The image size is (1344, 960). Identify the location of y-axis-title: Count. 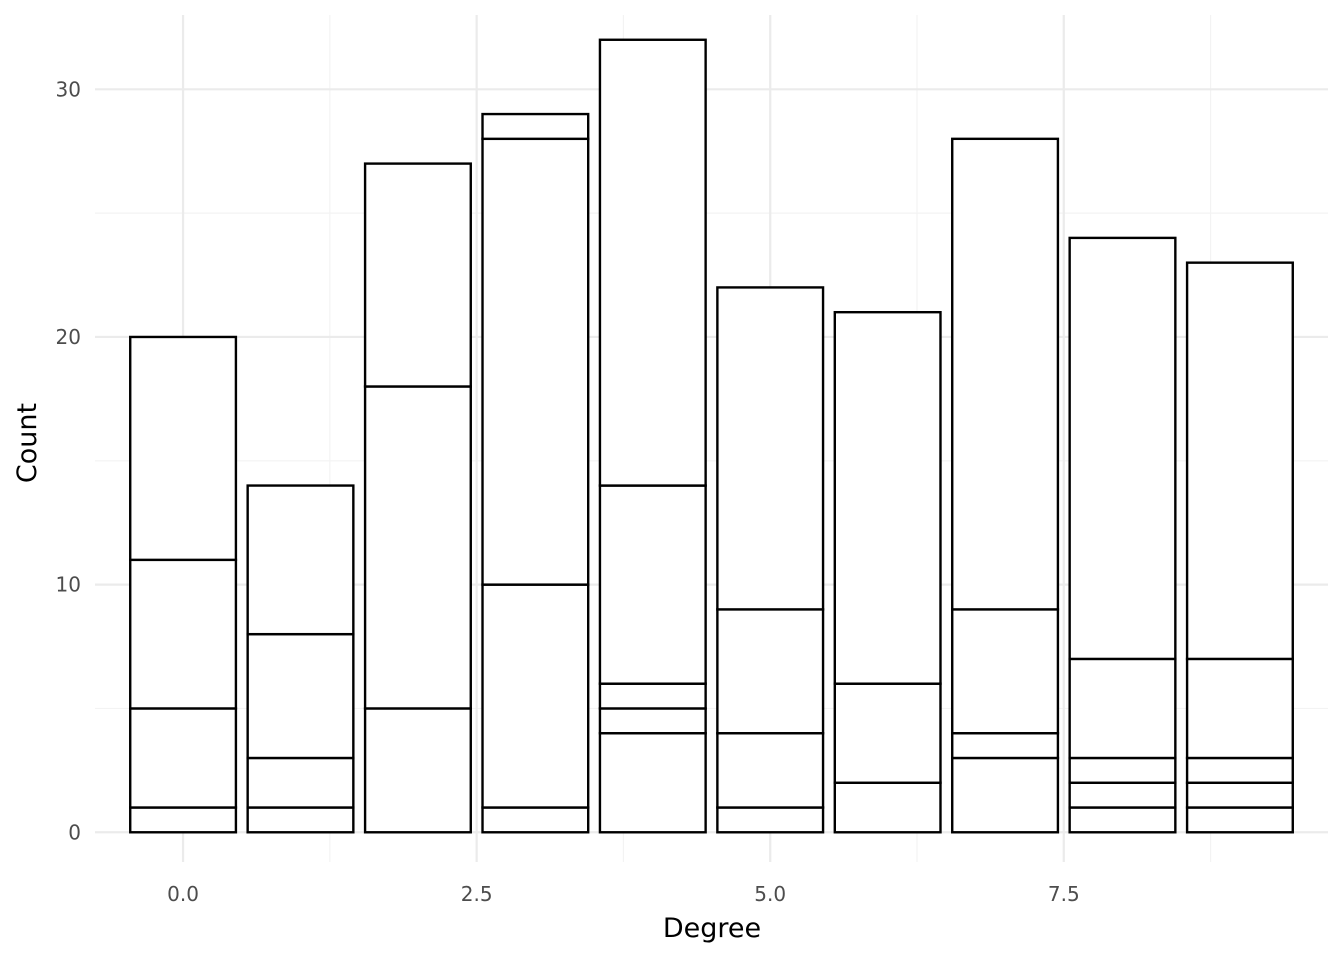
(27, 443).